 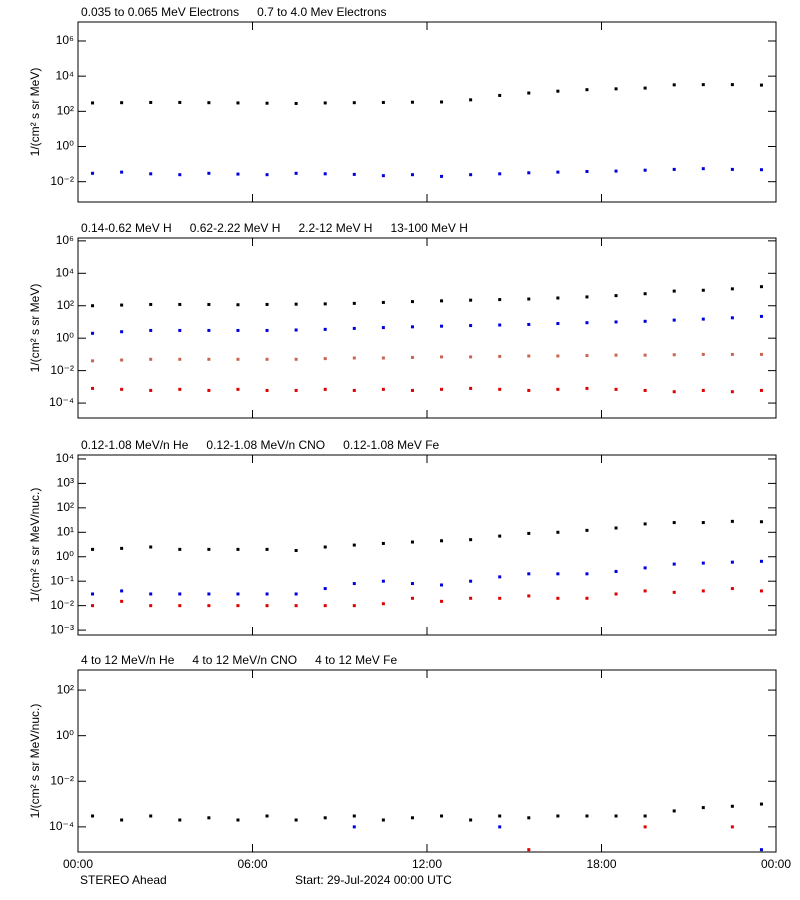 I want to click on y-tick-label: 10⁰, so click(x=65, y=735).